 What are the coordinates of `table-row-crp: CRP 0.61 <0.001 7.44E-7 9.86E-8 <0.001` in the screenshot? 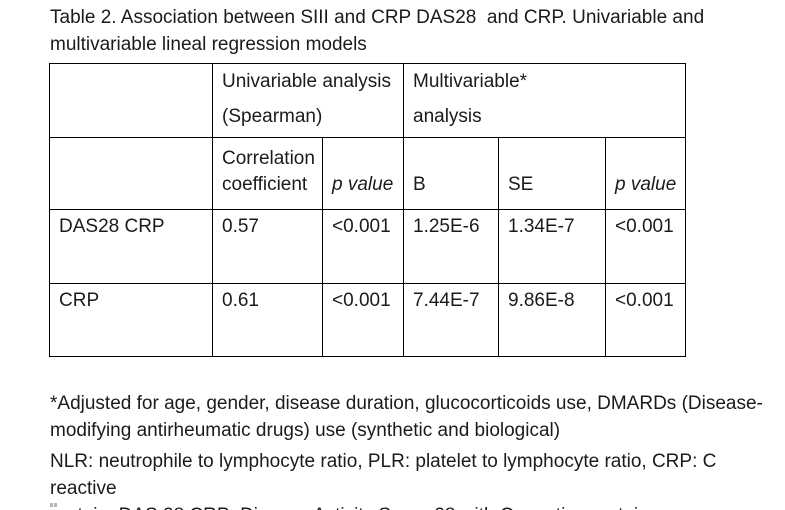 It's located at (368, 320).